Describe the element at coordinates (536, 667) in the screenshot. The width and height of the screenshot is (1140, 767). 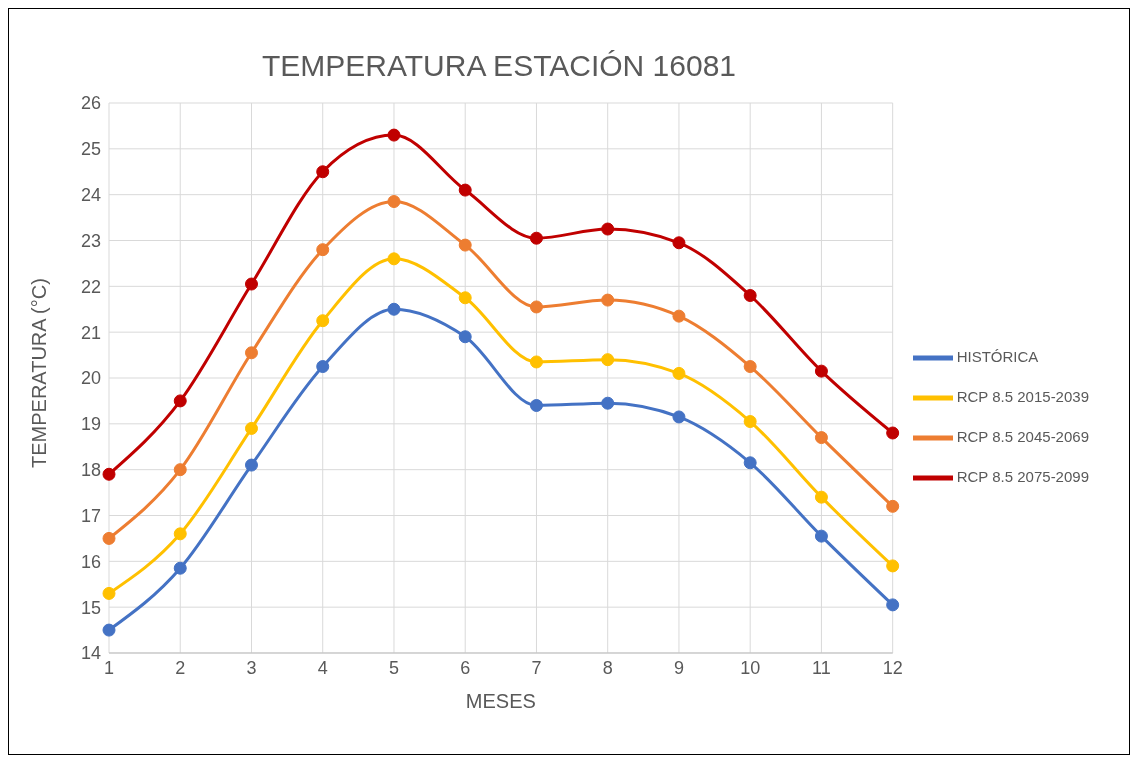
I see `x-tick-label: 7` at that location.